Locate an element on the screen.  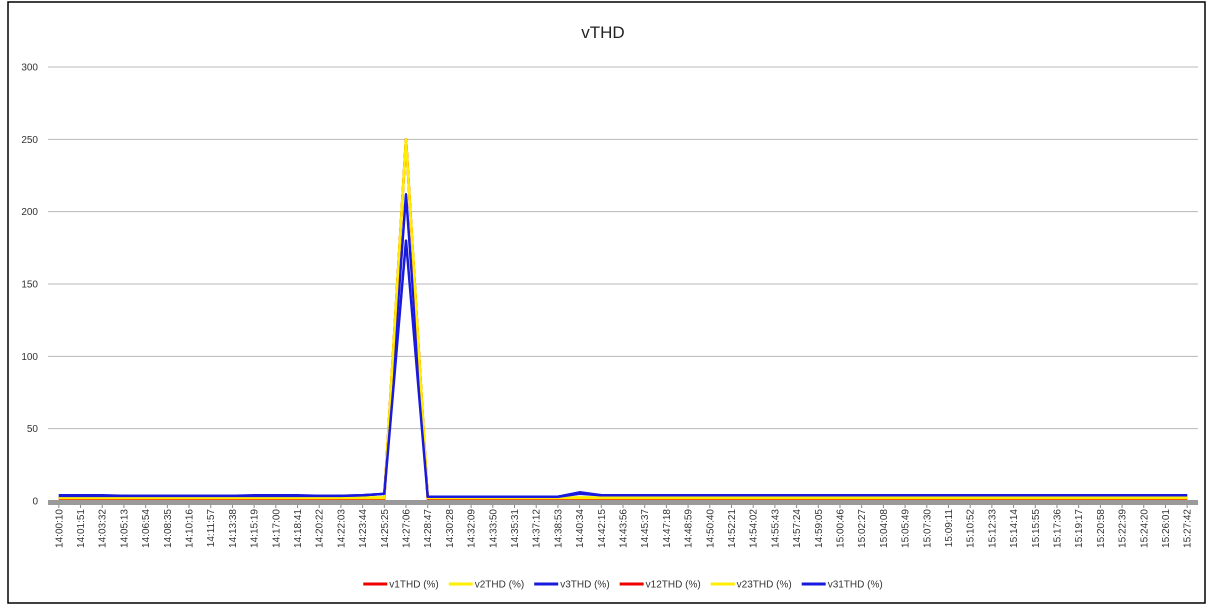
x-tick-label: 14:43:56 is located at coordinates (624, 528).